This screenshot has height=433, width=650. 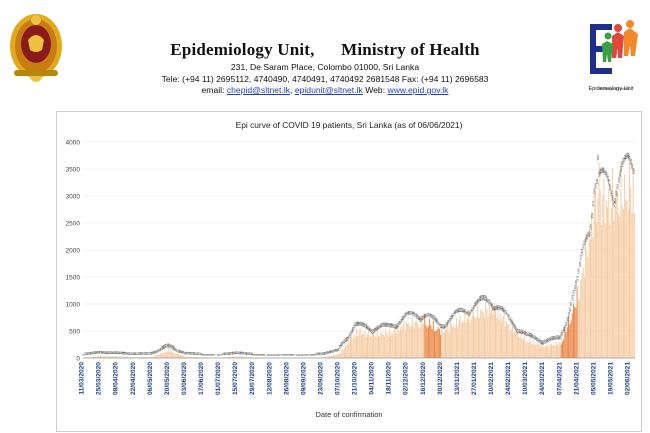 I want to click on data-label-169: 9, so click(x=289, y=355).